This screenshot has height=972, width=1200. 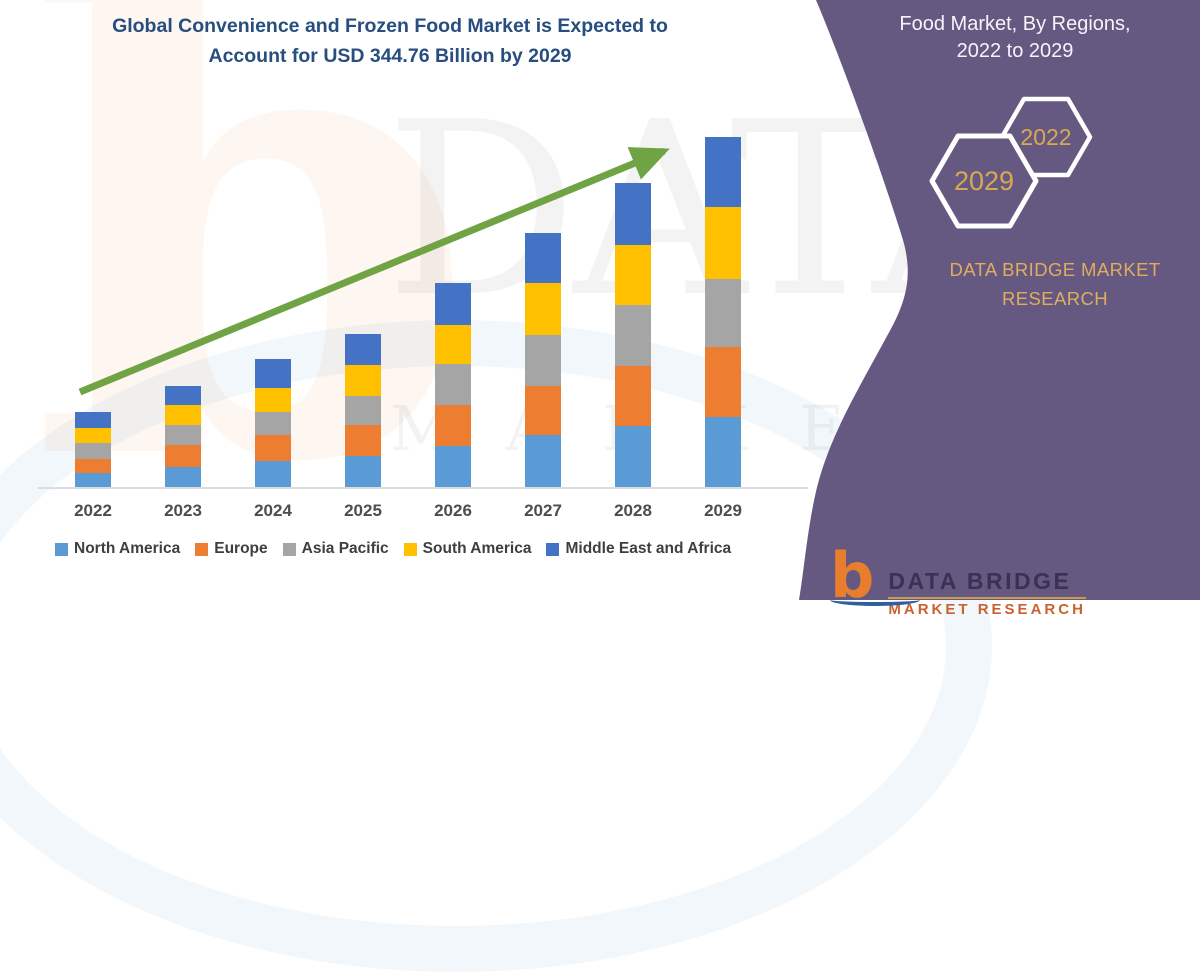 What do you see at coordinates (273, 510) in the screenshot?
I see `x-axis-label-2024: 2024` at bounding box center [273, 510].